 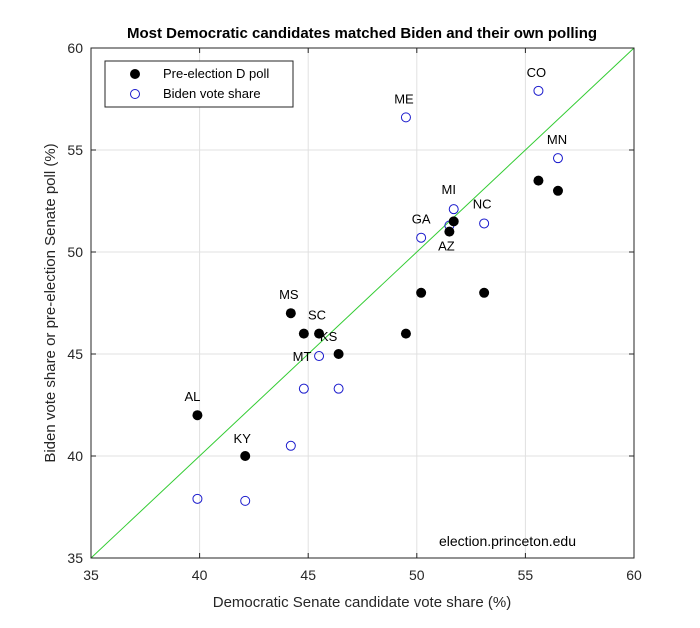 What do you see at coordinates (317, 315) in the screenshot?
I see `state-label-sc: SC` at bounding box center [317, 315].